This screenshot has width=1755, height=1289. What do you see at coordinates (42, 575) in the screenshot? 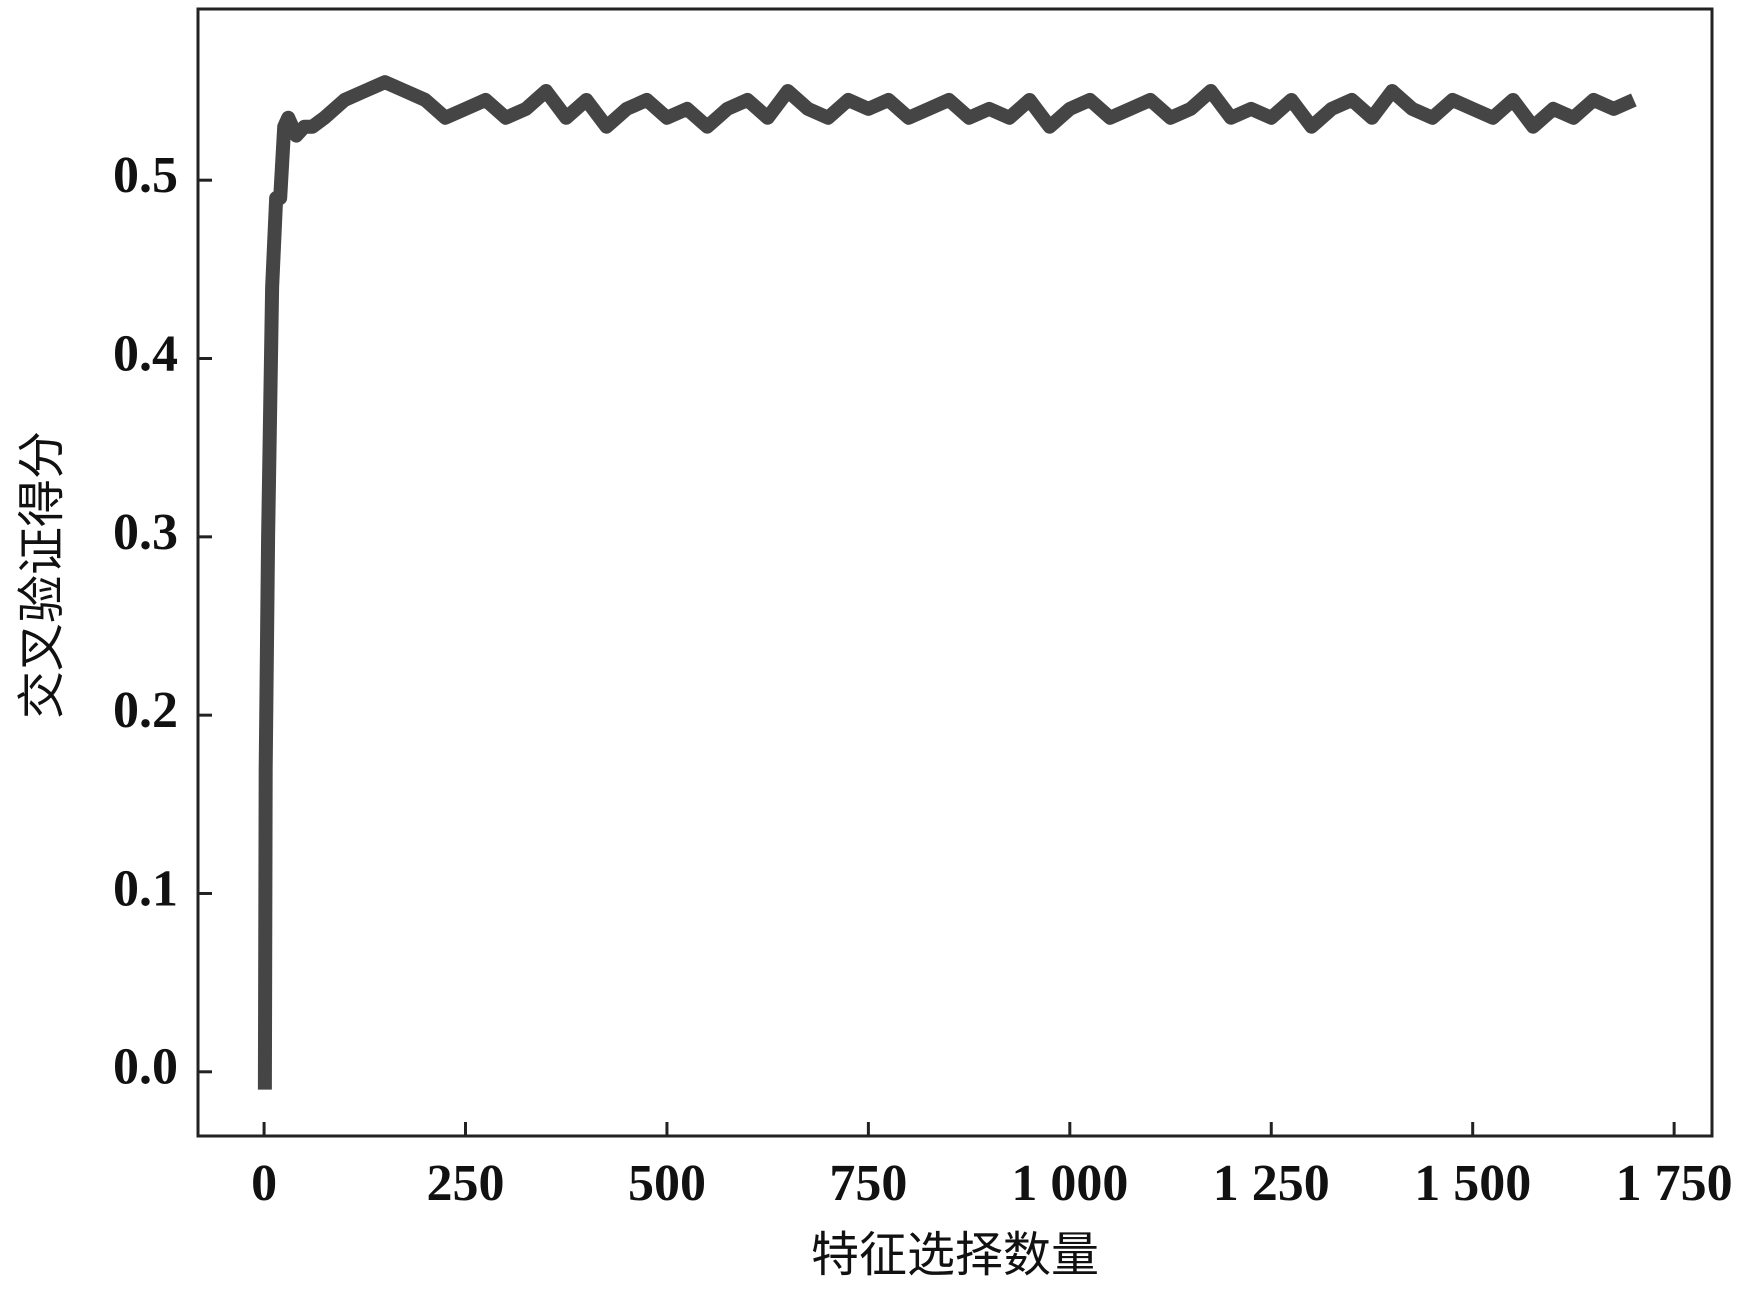
I see `y-axis-title: 交叉验证得分` at bounding box center [42, 575].